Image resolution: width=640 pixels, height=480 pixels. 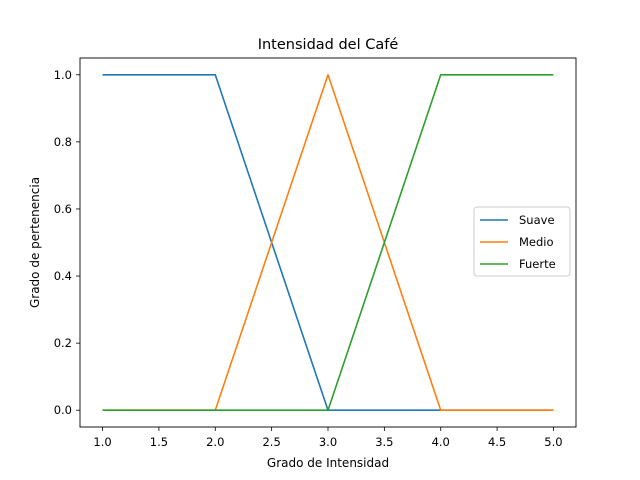 What do you see at coordinates (441, 442) in the screenshot?
I see `x-tick-label: 4.0` at bounding box center [441, 442].